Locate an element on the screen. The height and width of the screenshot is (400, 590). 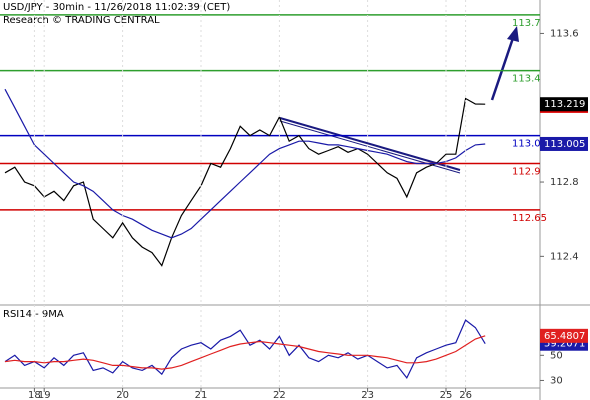
price-box-label: 113.219 is located at coordinates (564, 104).